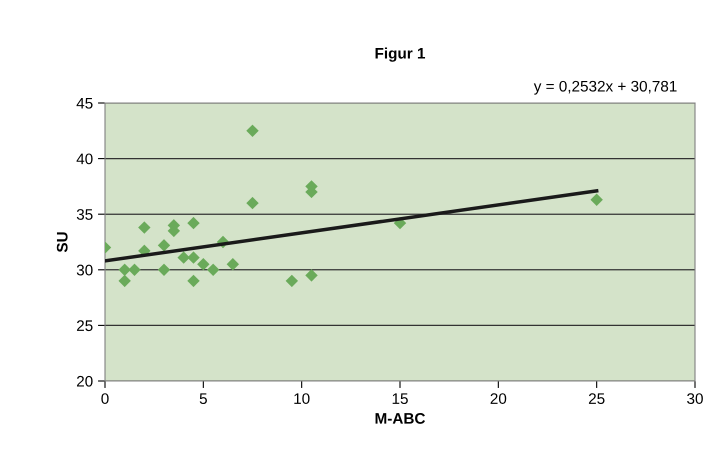 This screenshot has width=715, height=474. I want to click on text: y = 0,2532x + 30,781, so click(605, 87).